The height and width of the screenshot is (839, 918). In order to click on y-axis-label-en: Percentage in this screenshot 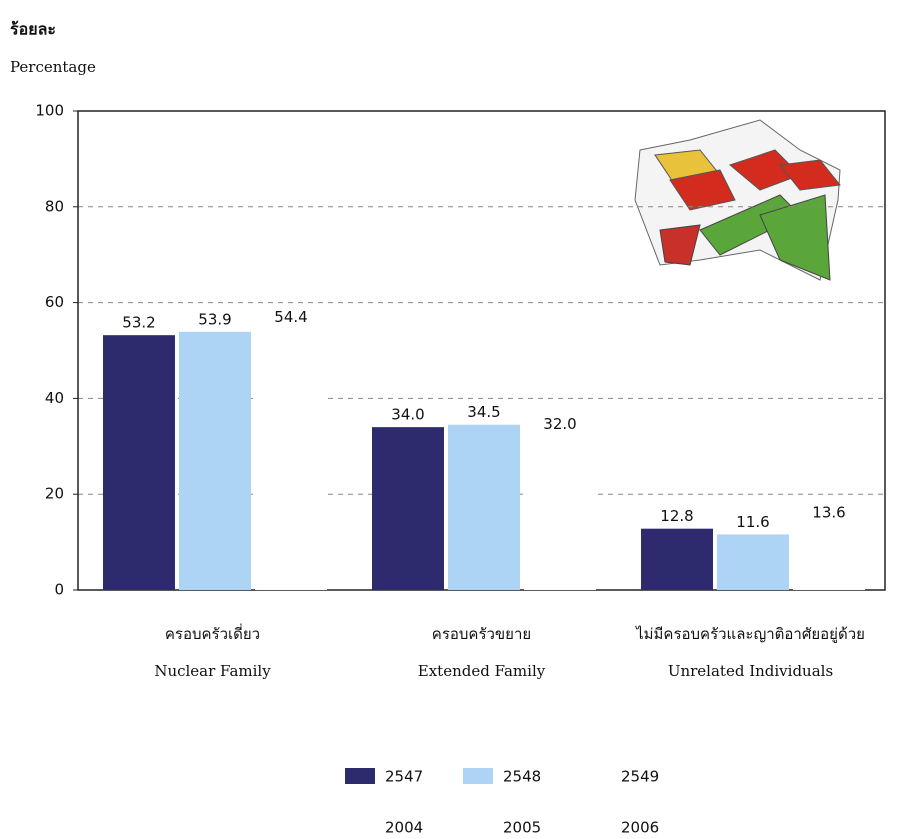, I will do `click(53, 67)`.